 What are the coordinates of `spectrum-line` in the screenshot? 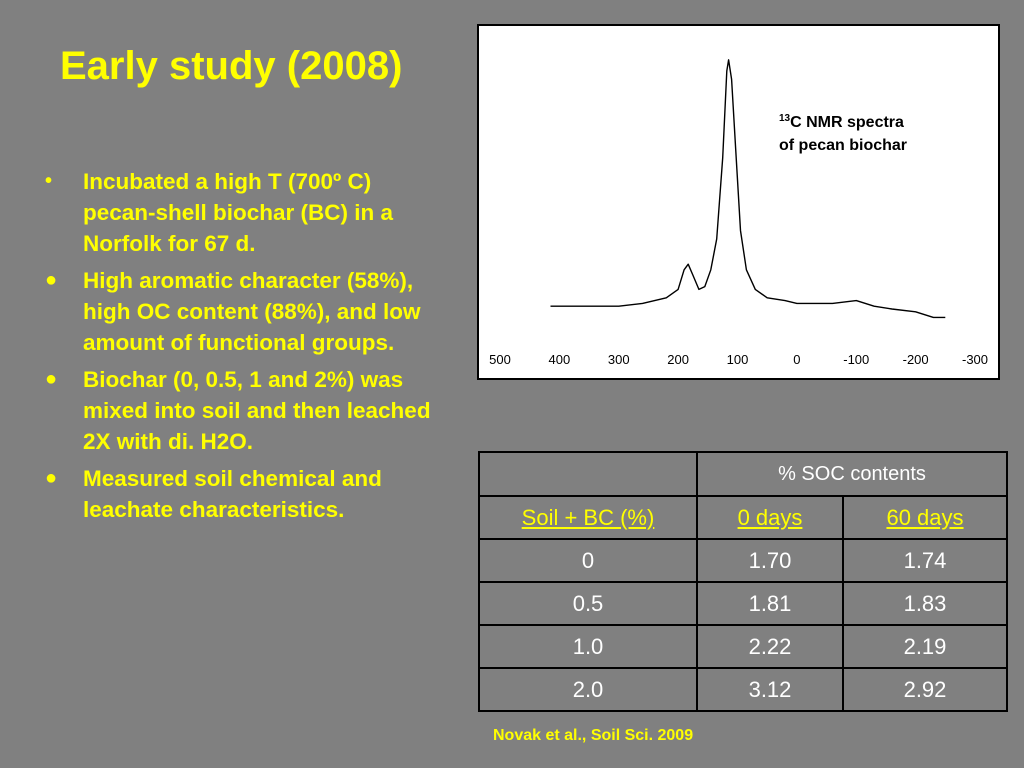 It's located at (748, 189).